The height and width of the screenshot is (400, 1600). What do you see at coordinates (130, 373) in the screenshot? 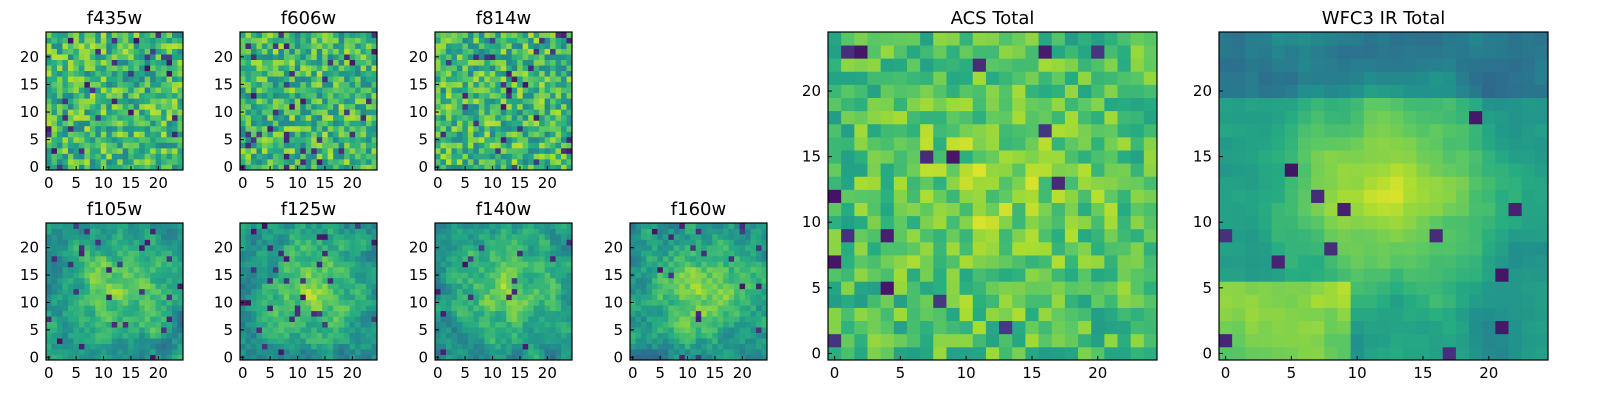
I see `x-tick-label: 15` at bounding box center [130, 373].